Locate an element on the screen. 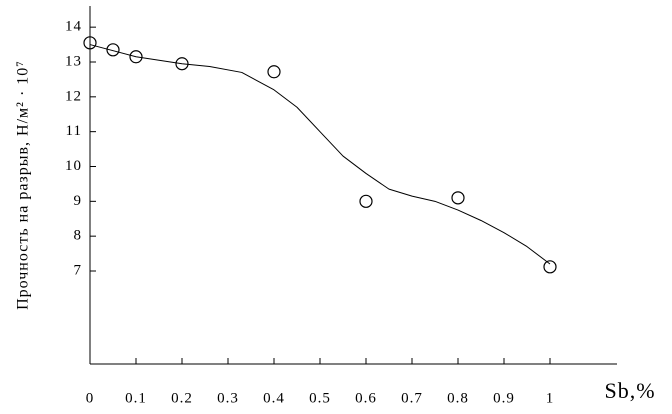  y-tick-label: 12 is located at coordinates (73, 96).